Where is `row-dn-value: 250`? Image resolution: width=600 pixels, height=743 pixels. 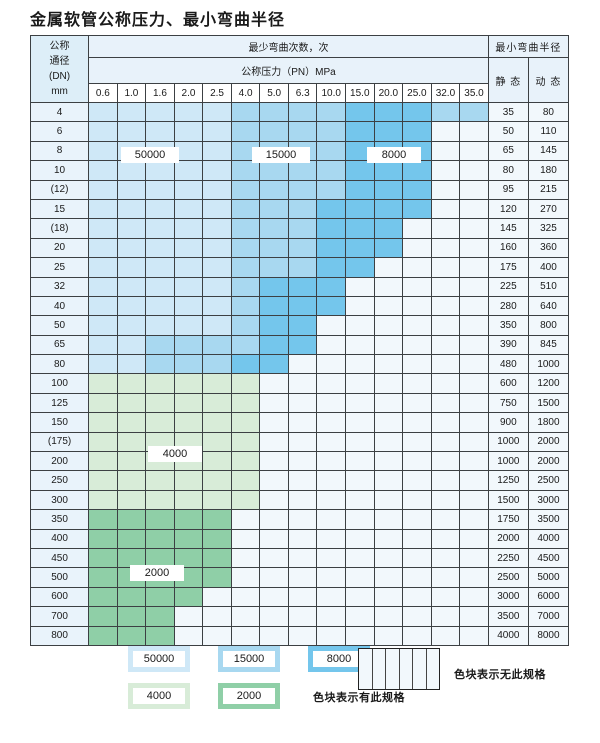 row-dn-value: 250 is located at coordinates (59, 480).